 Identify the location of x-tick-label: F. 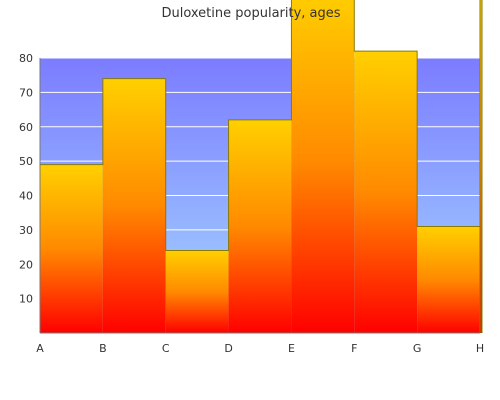
(354, 348).